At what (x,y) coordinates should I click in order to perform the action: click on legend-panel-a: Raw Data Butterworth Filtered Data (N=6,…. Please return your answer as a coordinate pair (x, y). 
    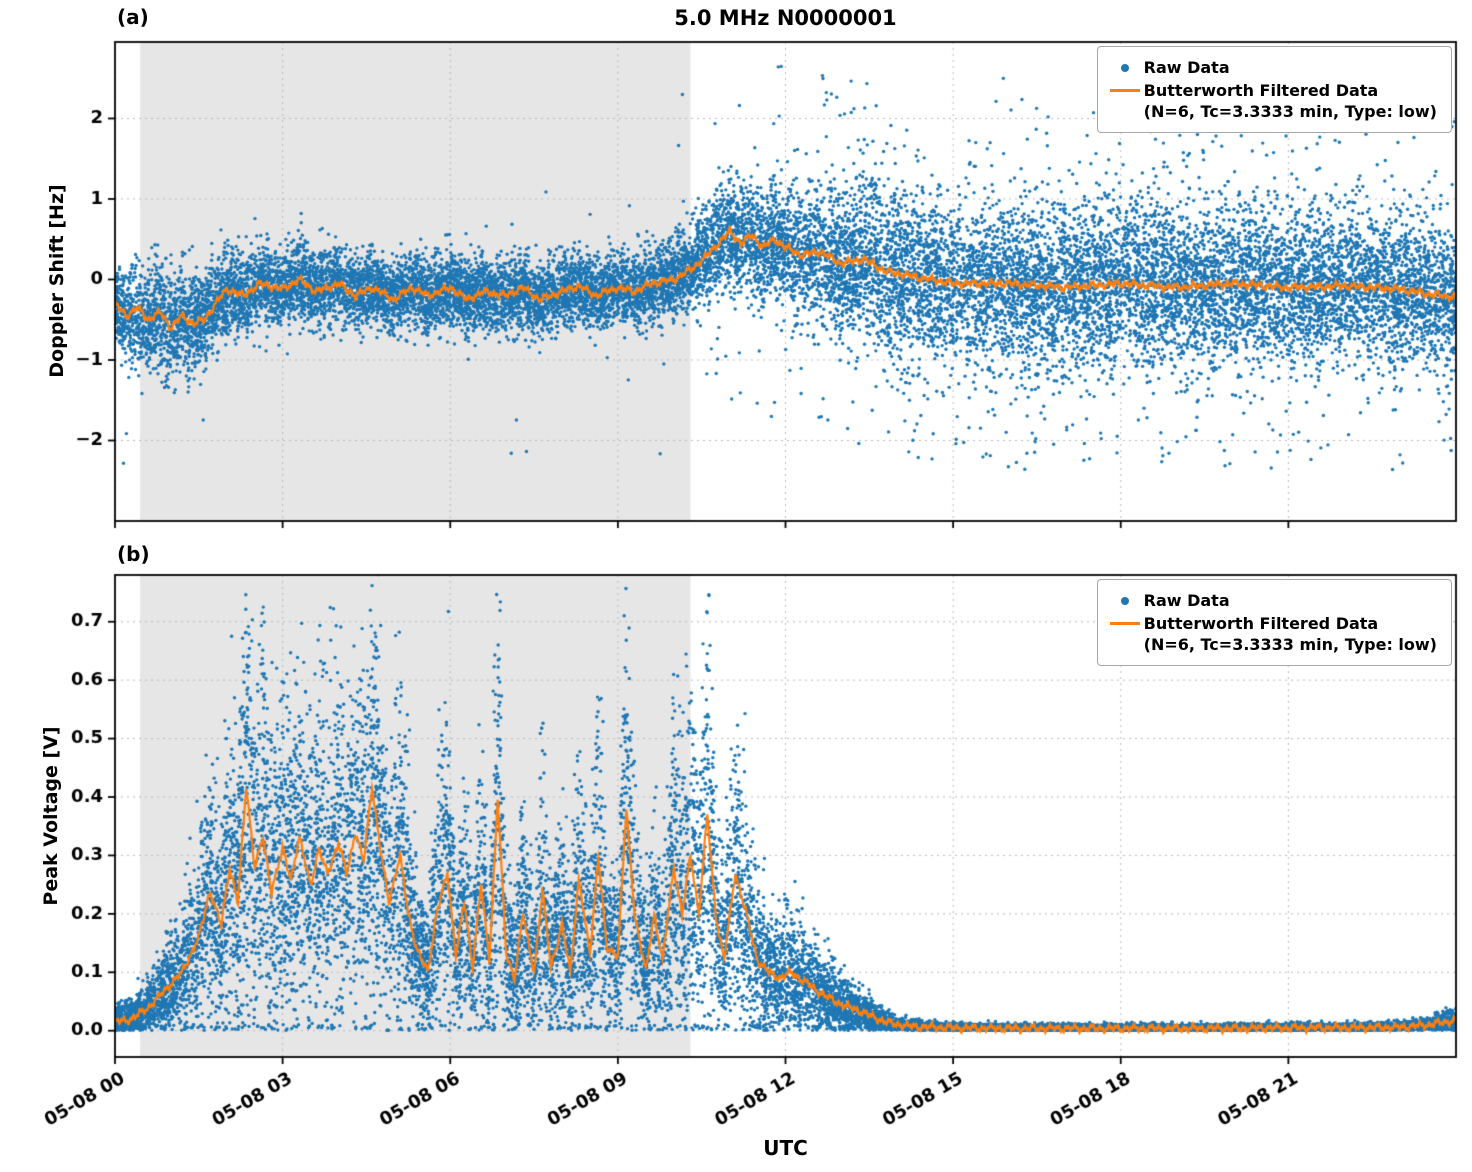
    Looking at the image, I should click on (1274, 90).